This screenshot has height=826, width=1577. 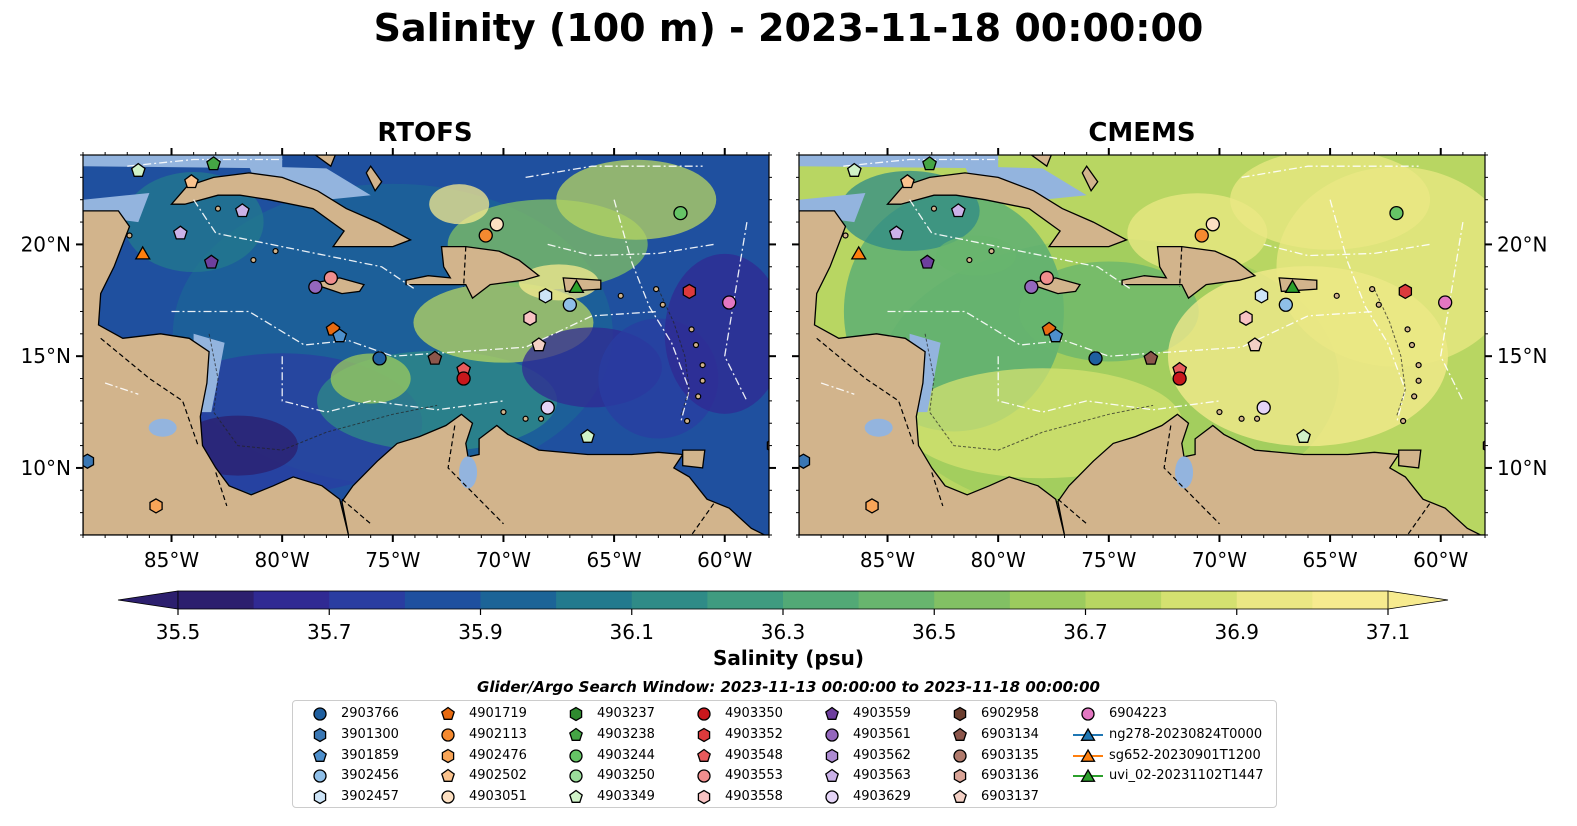 I want to click on colorbar-tick-label: 36.1, so click(x=631, y=632).